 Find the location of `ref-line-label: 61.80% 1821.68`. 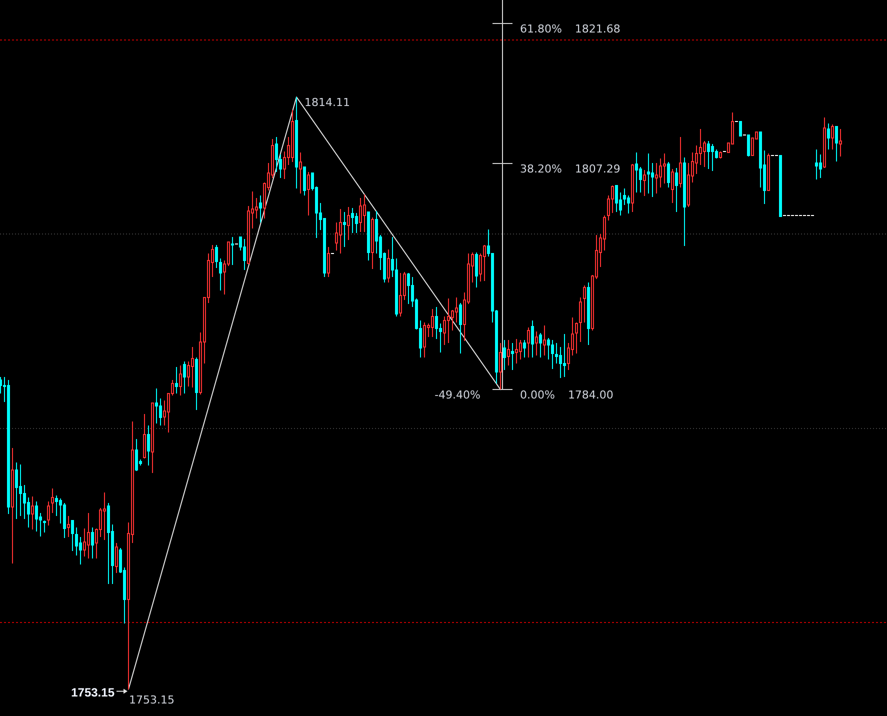

ref-line-label: 61.80% 1821.68 is located at coordinates (570, 29).